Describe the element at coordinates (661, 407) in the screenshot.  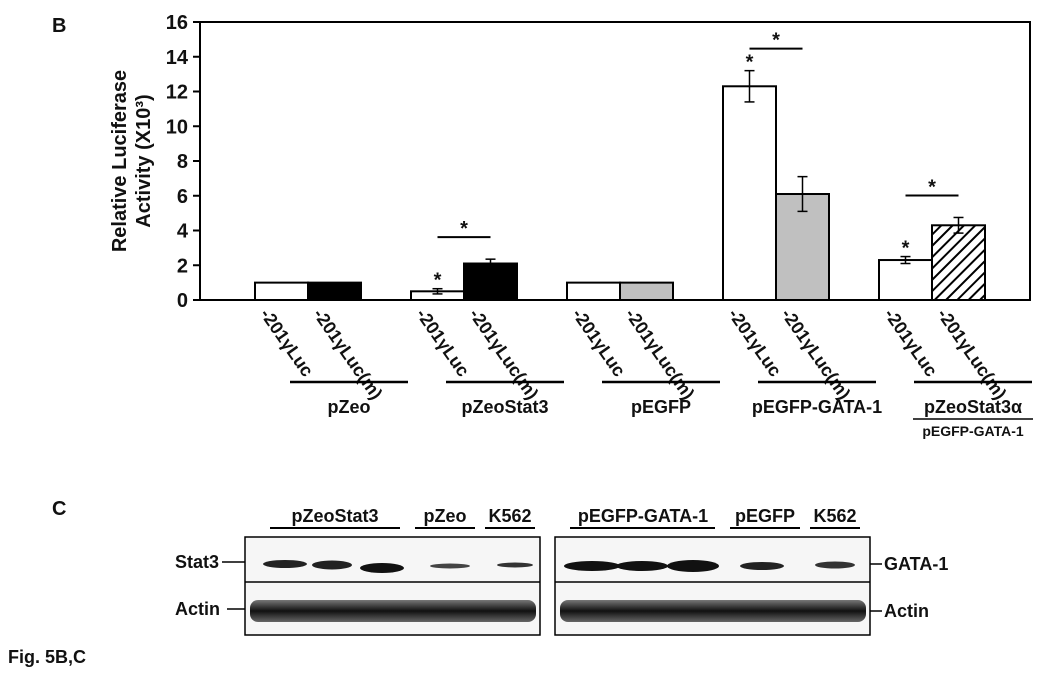
I see `group-label: pEGFP` at that location.